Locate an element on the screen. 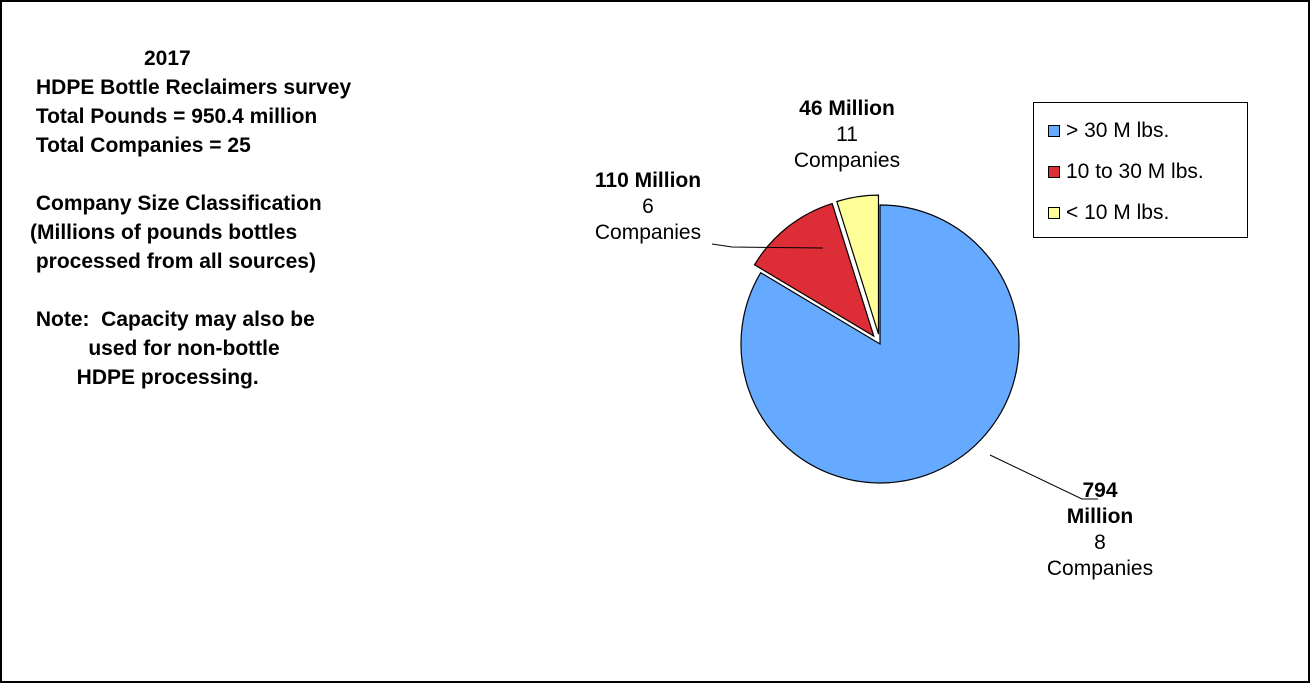 The width and height of the screenshot is (1314, 687). note-line-1: Note: Capacity may also be is located at coordinates (172, 319).